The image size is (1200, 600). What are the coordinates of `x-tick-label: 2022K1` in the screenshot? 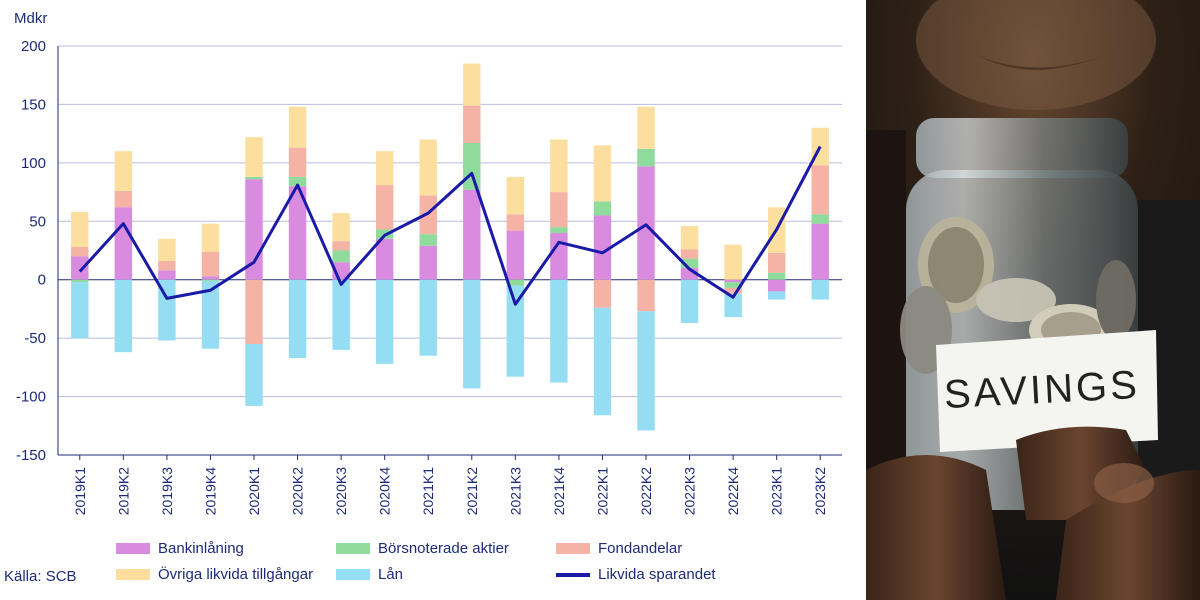 It's located at (602, 491).